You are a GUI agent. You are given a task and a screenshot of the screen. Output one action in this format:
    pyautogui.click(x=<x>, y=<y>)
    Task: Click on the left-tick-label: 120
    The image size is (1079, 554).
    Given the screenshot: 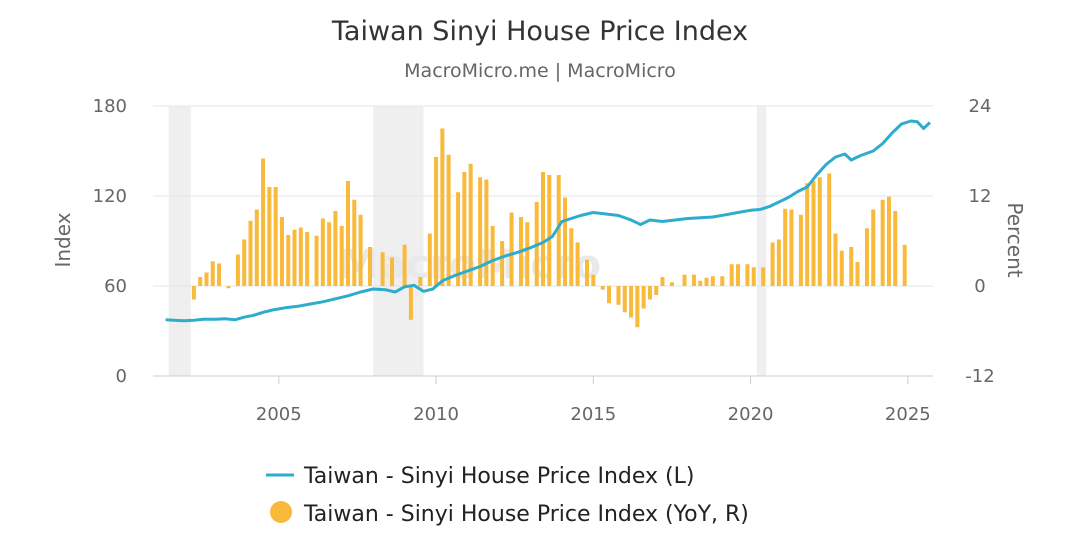 What is the action you would take?
    pyautogui.click(x=110, y=196)
    